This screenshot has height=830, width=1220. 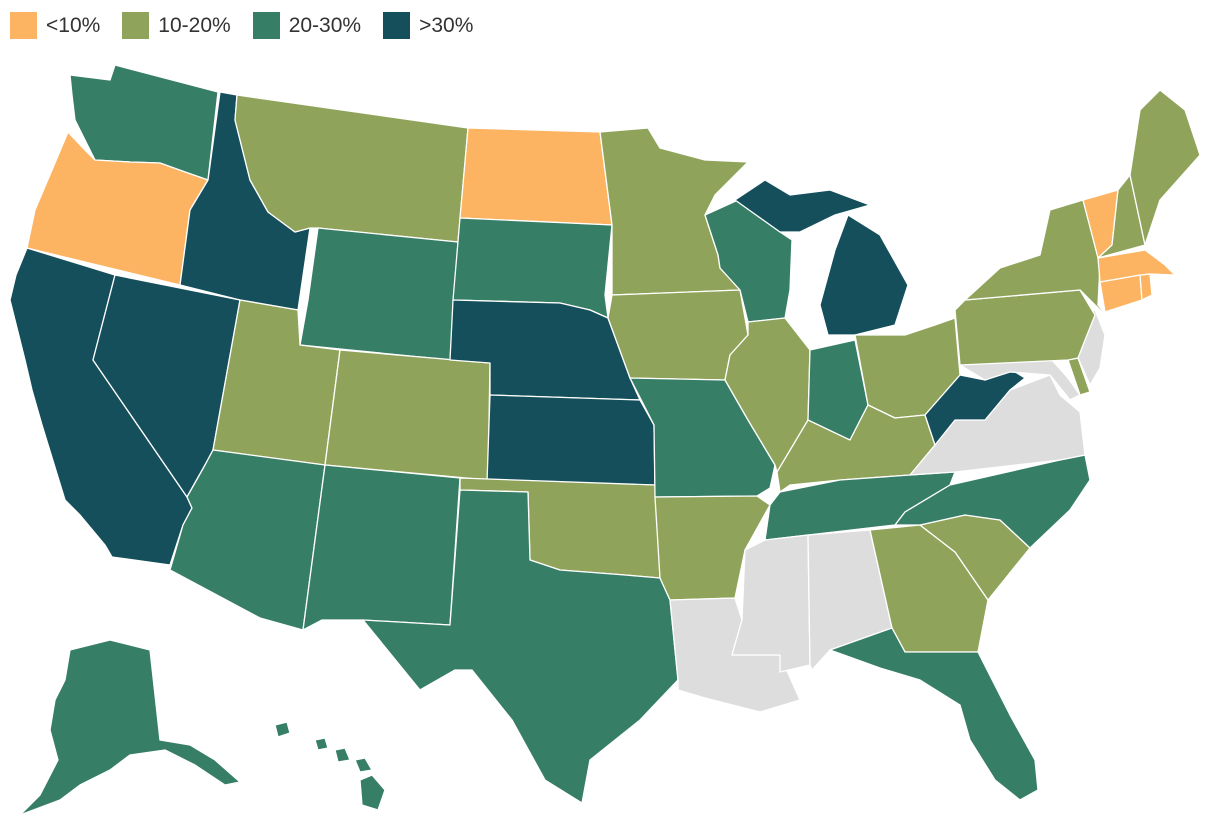 What do you see at coordinates (712, 548) in the screenshot?
I see `state-arkansas` at bounding box center [712, 548].